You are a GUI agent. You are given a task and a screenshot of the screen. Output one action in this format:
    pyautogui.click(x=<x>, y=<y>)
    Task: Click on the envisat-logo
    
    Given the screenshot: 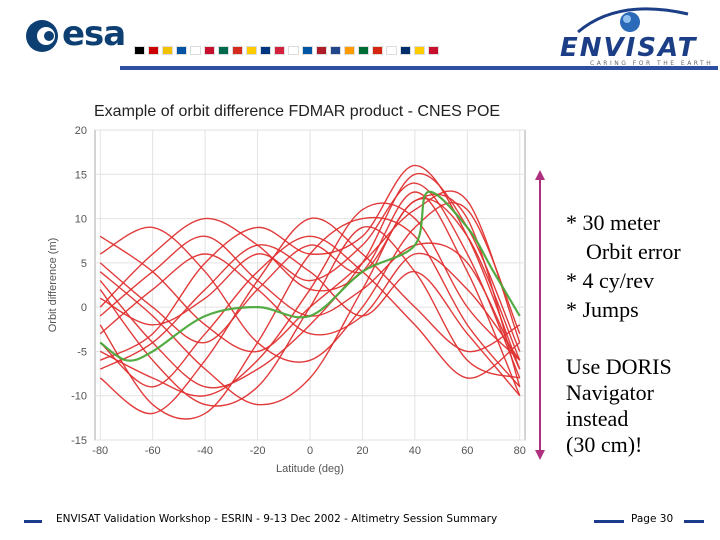 What is the action you would take?
    pyautogui.click(x=633, y=35)
    